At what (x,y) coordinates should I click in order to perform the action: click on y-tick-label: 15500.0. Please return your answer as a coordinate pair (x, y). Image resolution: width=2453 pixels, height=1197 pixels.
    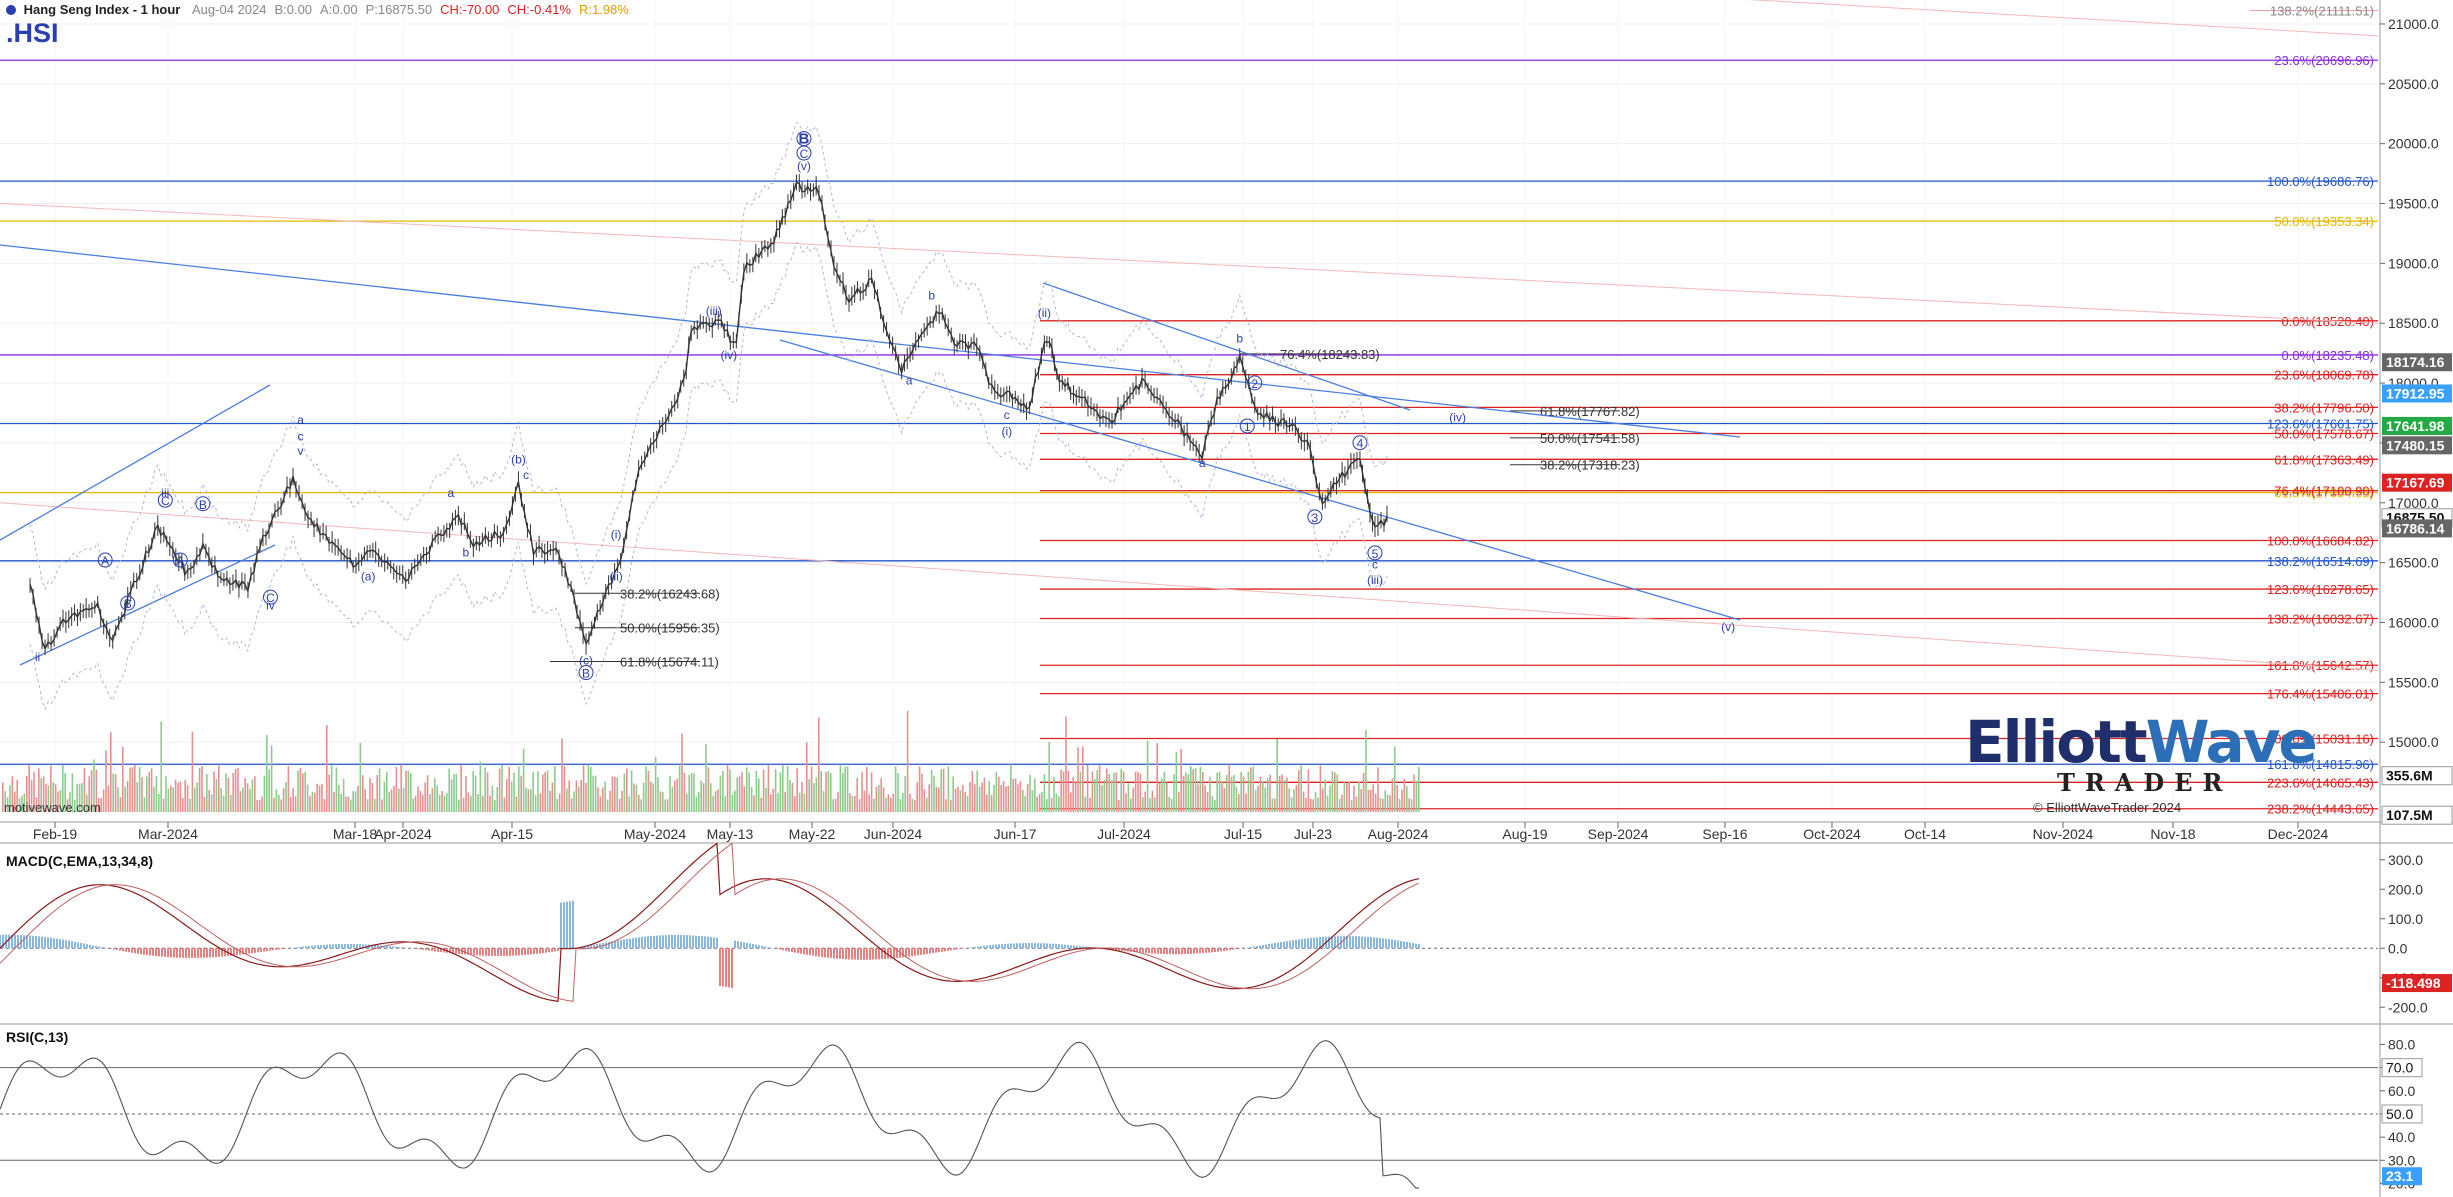
    Looking at the image, I should click on (2413, 682).